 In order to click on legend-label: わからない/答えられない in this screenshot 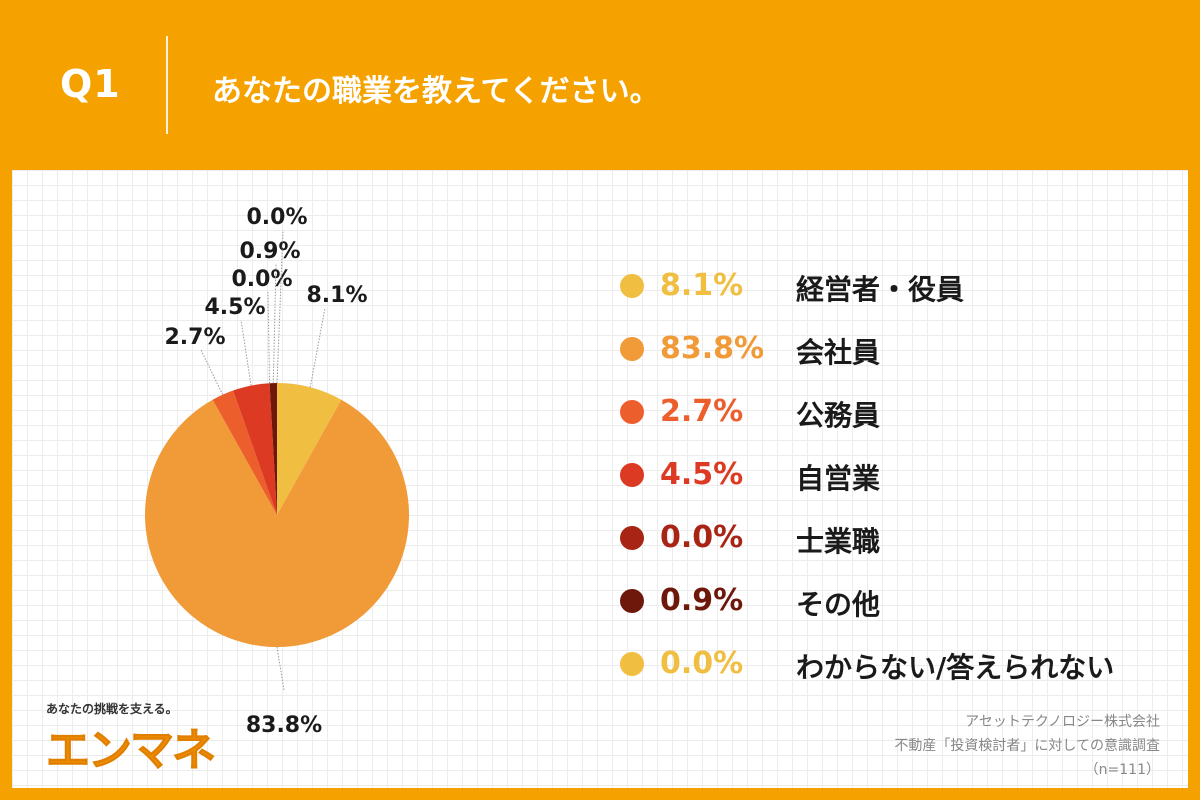, I will do `click(955, 667)`.